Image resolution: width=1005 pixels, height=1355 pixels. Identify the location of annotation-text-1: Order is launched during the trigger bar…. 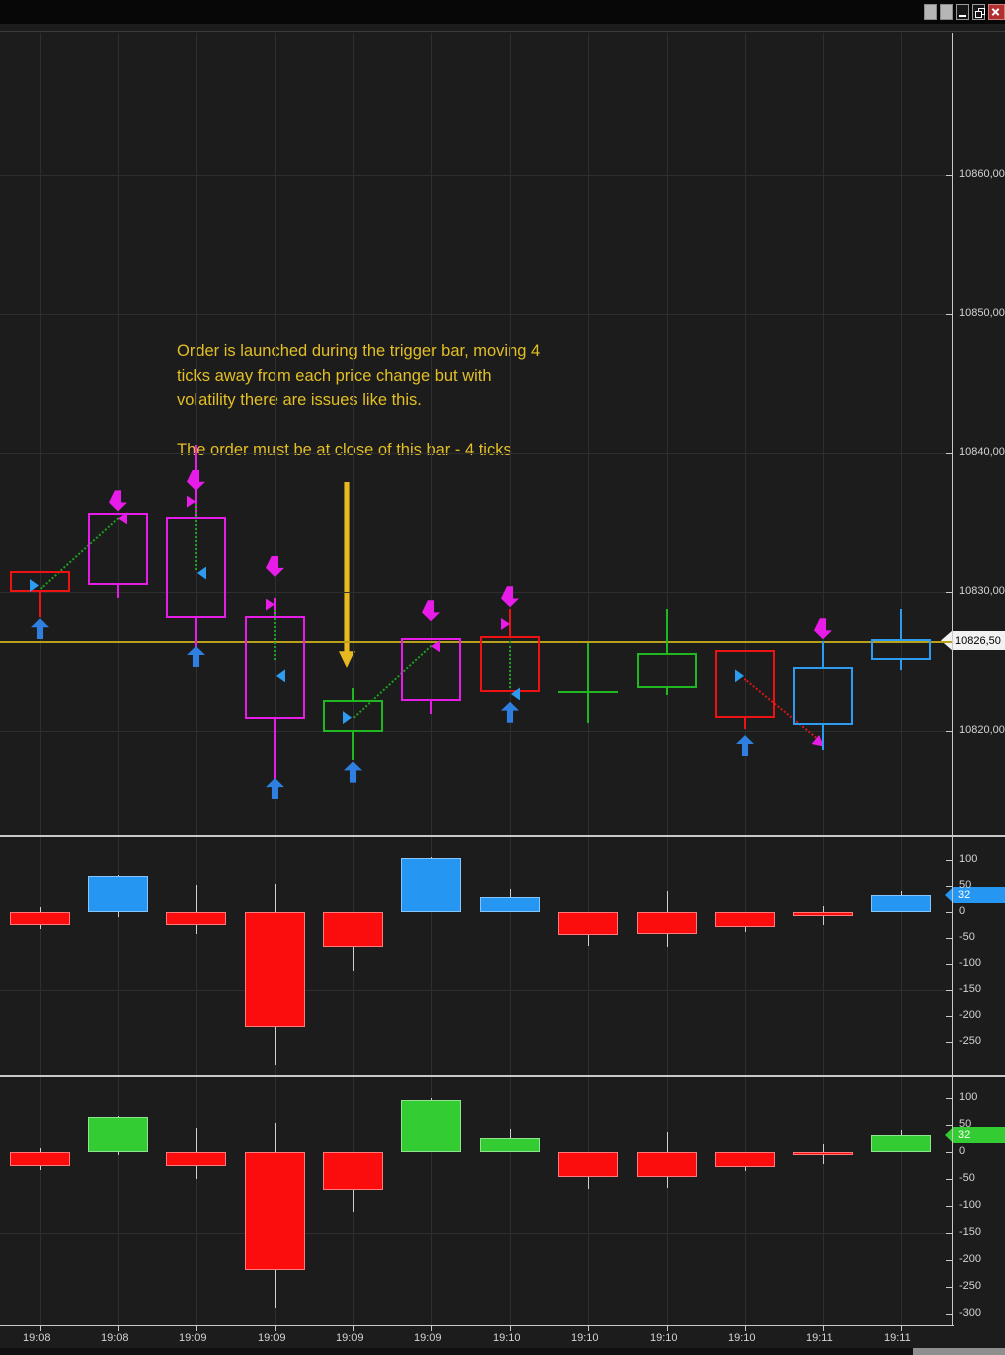
(359, 375).